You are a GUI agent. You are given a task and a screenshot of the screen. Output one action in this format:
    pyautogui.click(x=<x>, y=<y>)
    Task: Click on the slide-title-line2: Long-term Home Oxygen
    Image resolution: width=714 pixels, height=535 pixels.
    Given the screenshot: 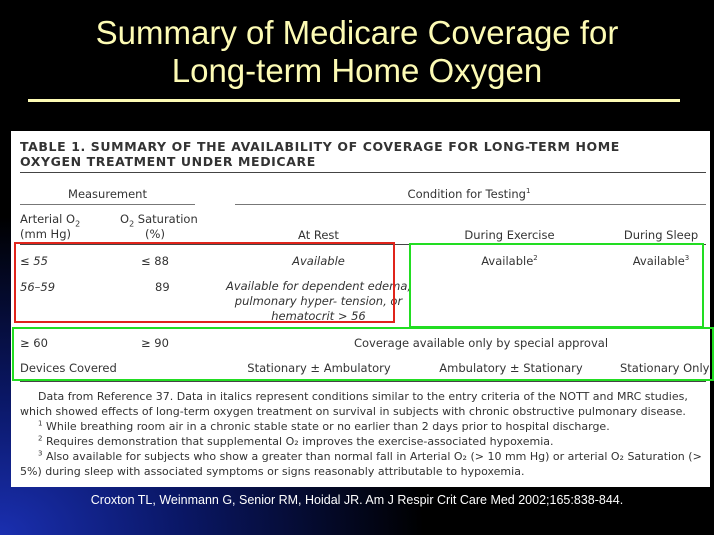 What is the action you would take?
    pyautogui.click(x=357, y=70)
    